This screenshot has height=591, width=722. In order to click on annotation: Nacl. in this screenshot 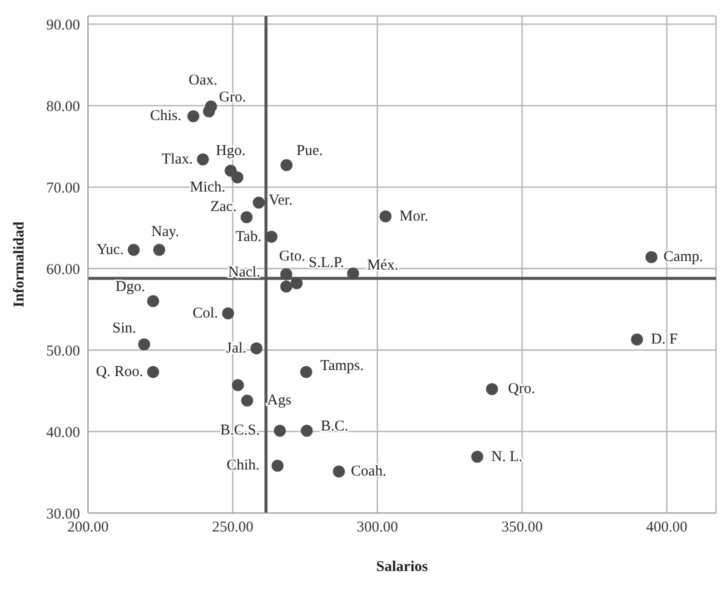, I will do `click(244, 272)`.